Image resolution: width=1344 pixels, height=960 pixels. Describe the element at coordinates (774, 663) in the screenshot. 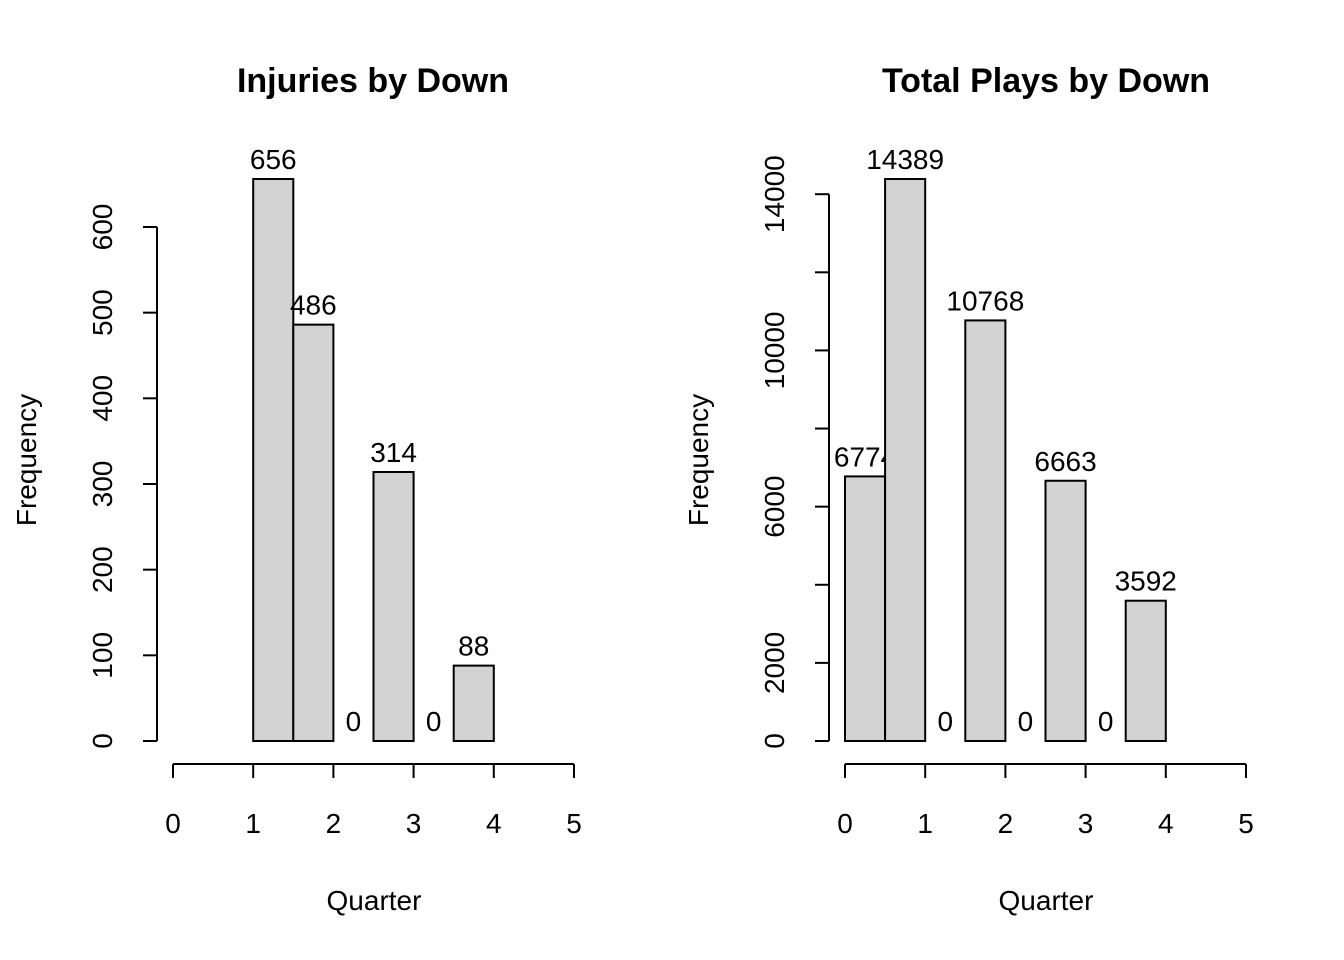

I see `y-tick-label: 2000` at that location.